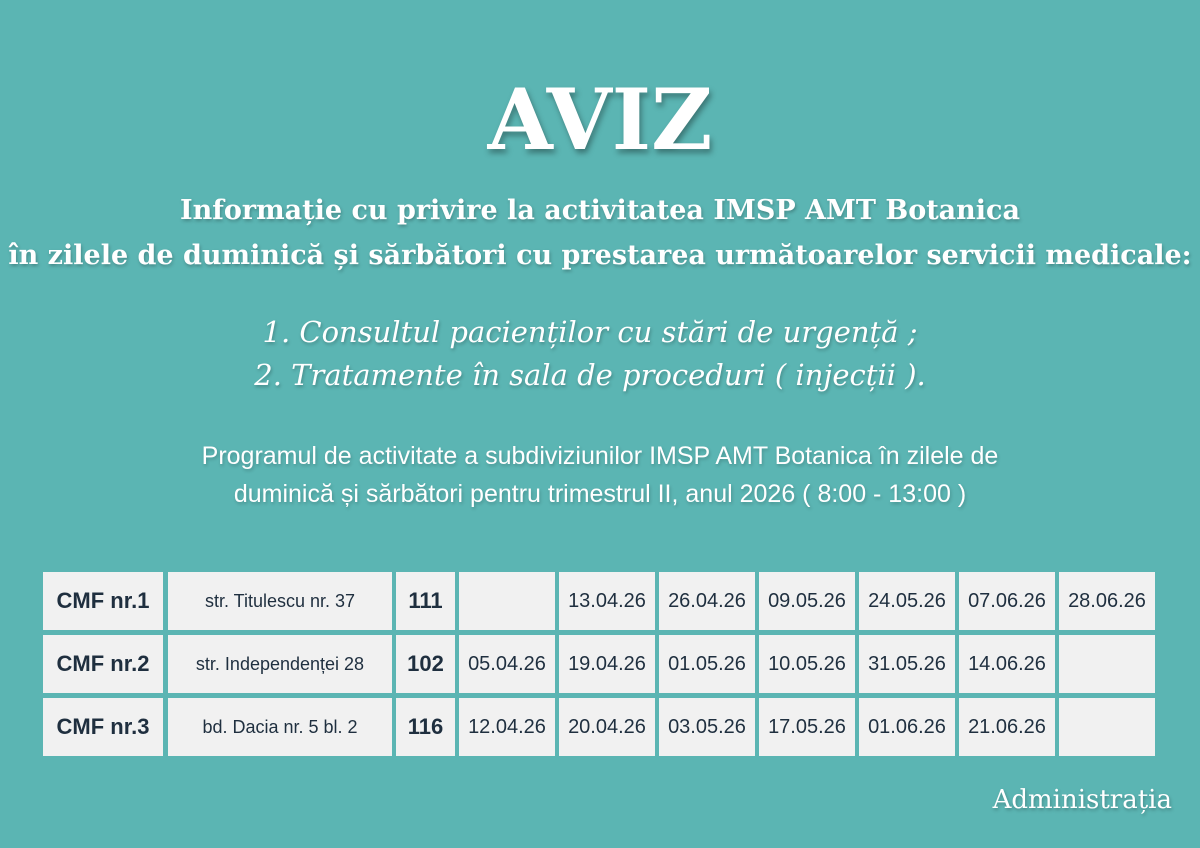 Image resolution: width=1200 pixels, height=848 pixels. Describe the element at coordinates (807, 601) in the screenshot. I see `date-cell: 09.05.26` at that location.